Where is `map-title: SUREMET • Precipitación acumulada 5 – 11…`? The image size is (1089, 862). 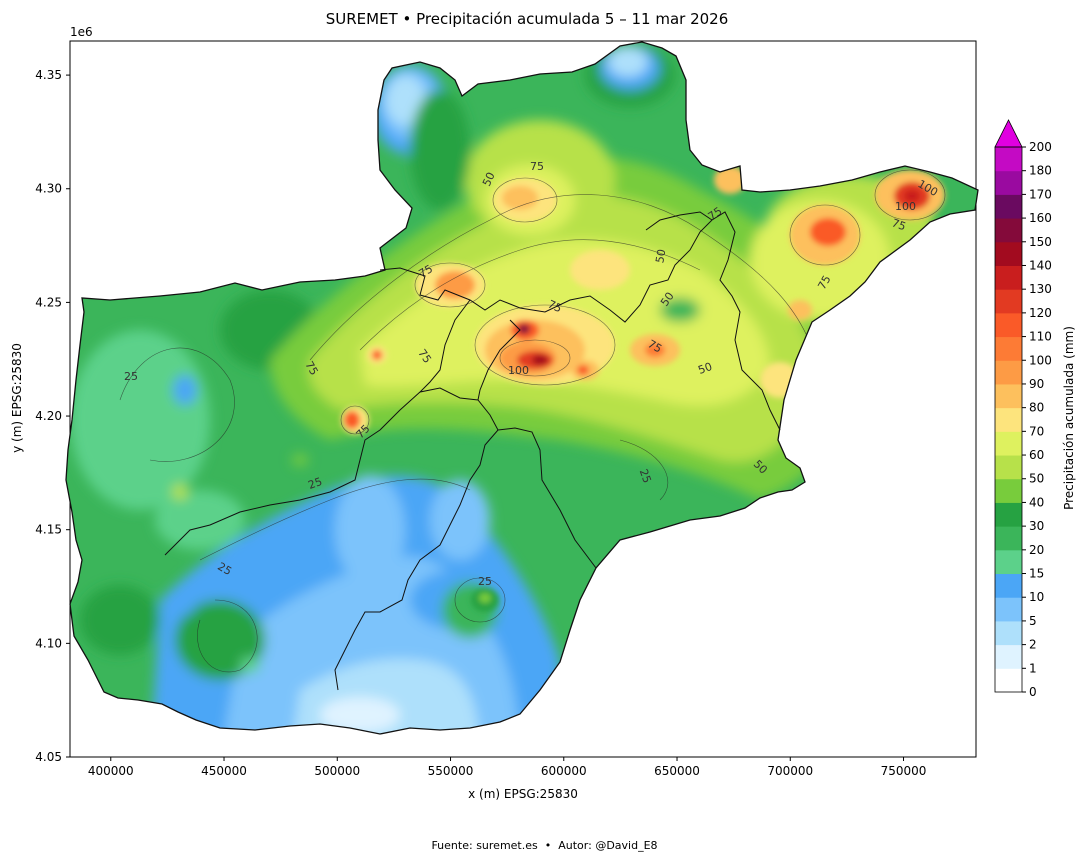
map-title: SUREMET • Precipitación acumulada 5 – 11… is located at coordinates (527, 19).